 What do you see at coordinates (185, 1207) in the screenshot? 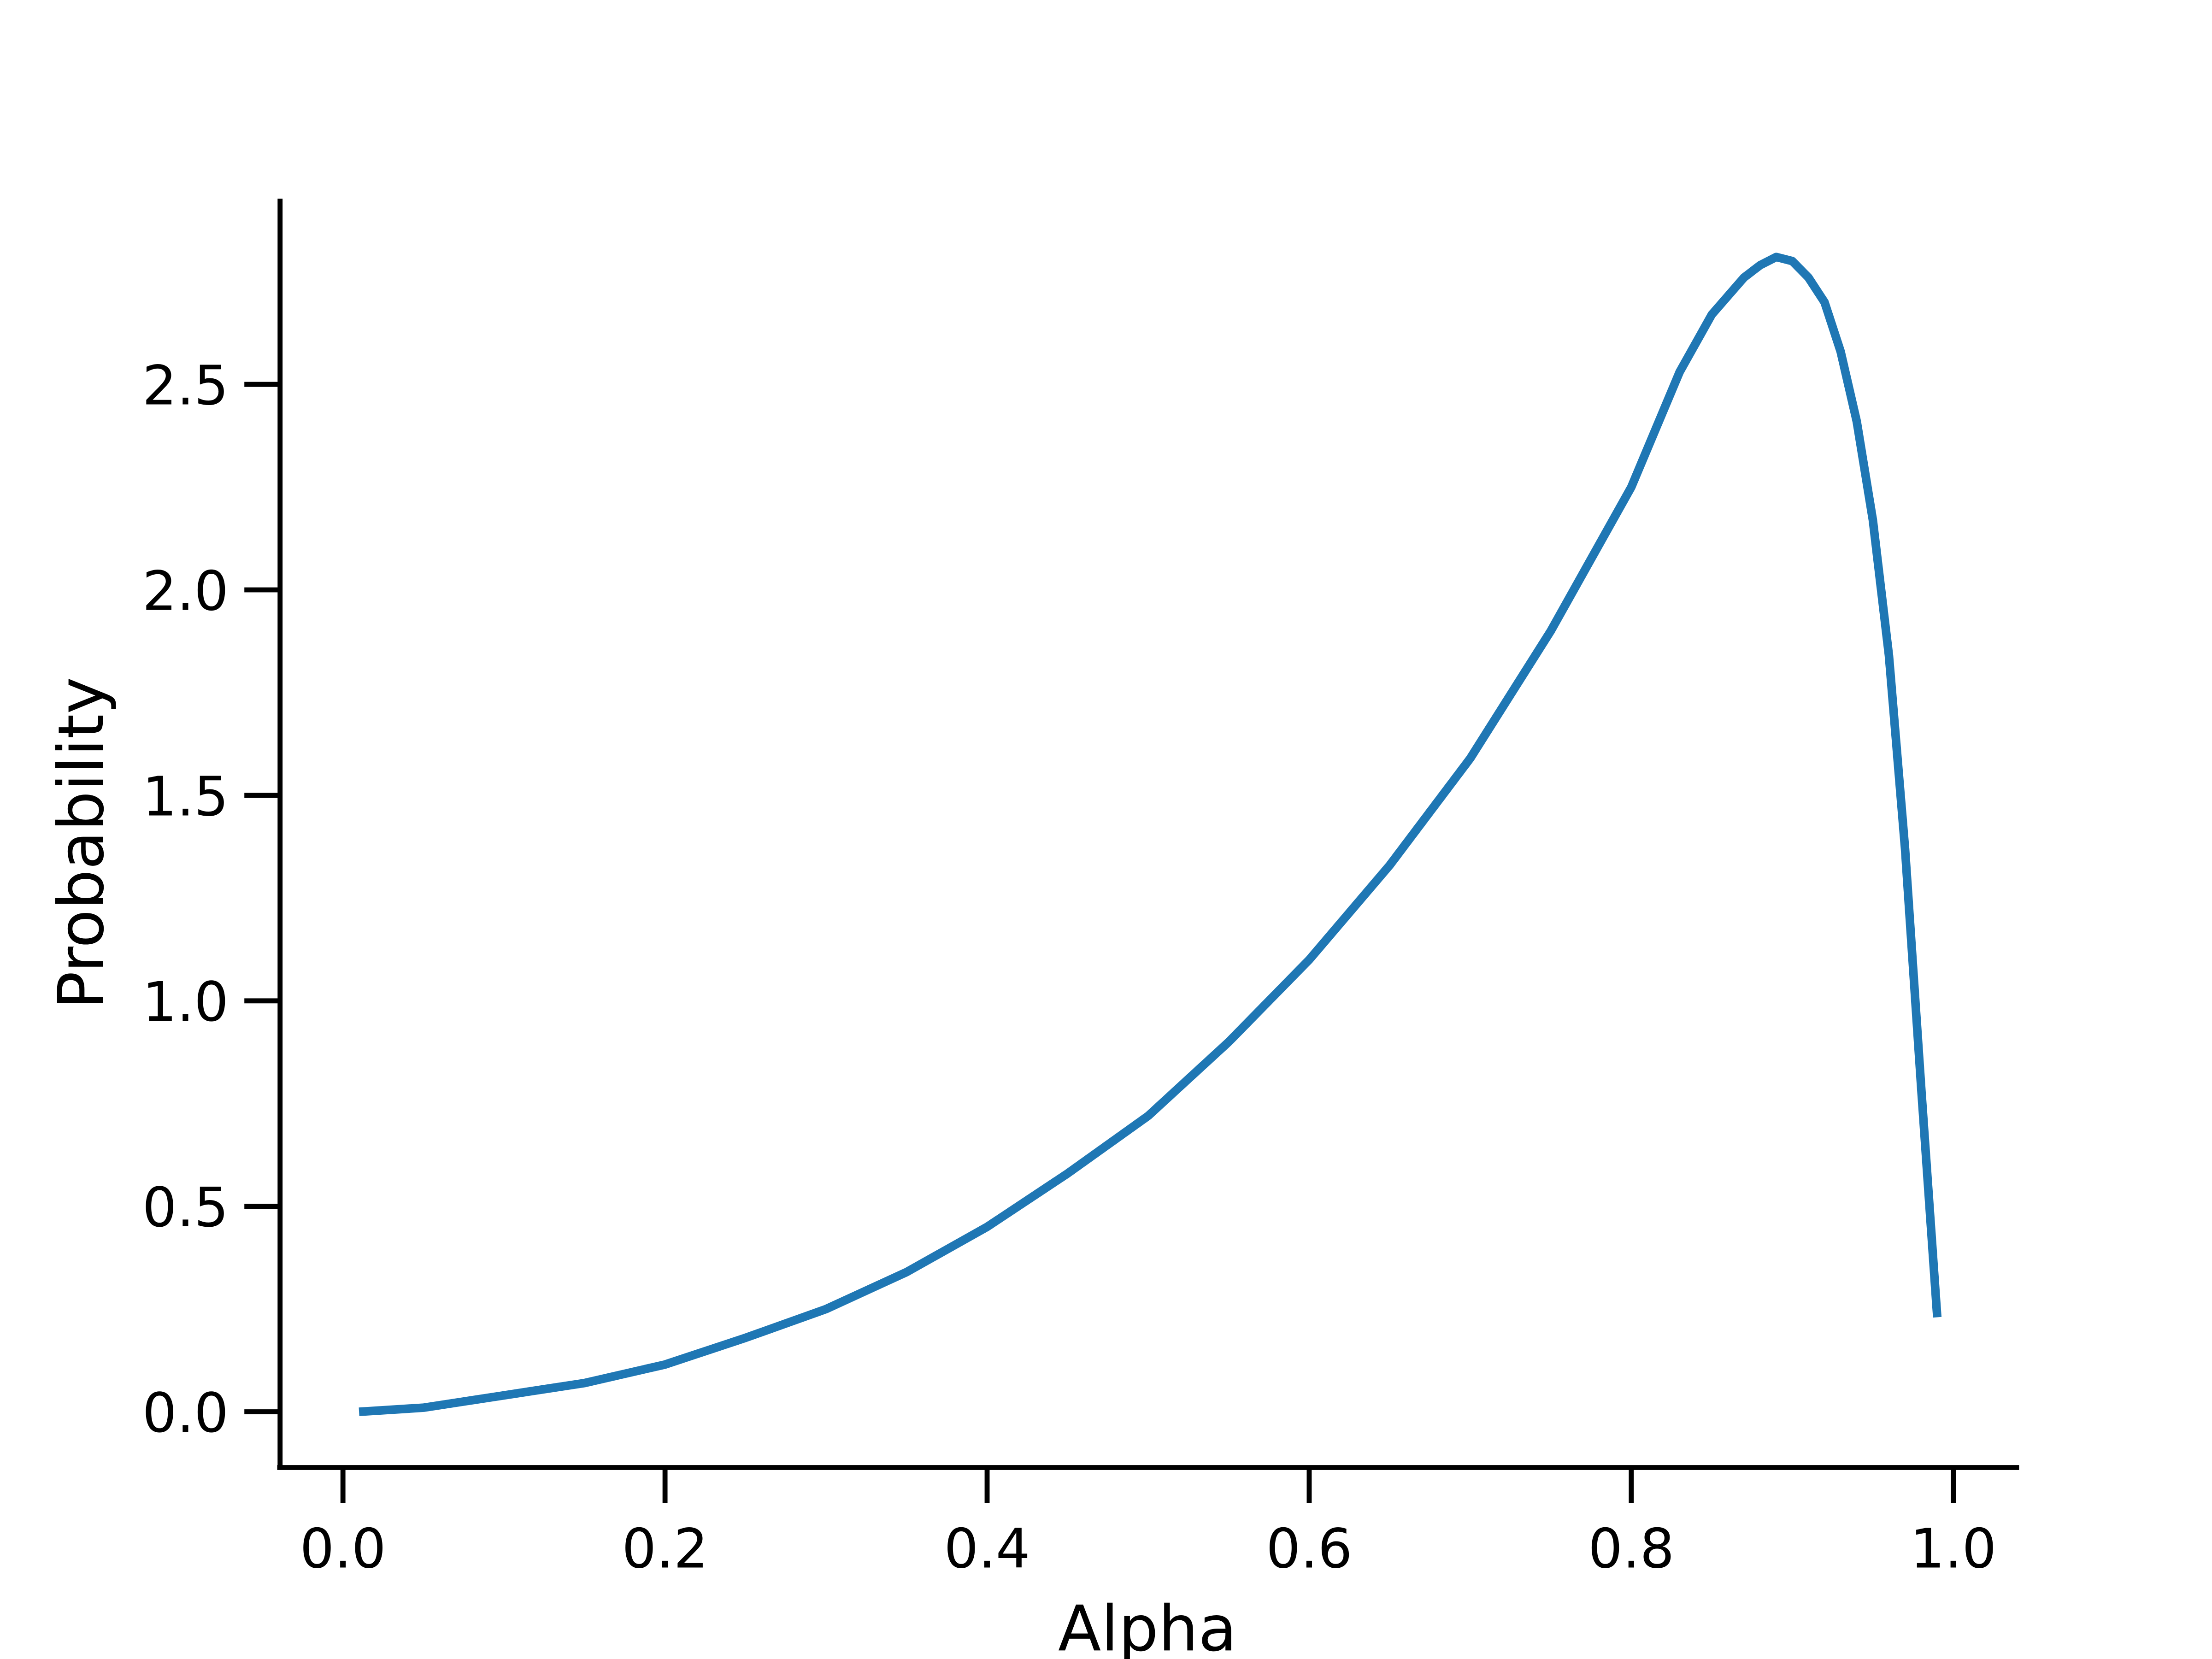
I see `y-tick-label: 0.5` at bounding box center [185, 1207].